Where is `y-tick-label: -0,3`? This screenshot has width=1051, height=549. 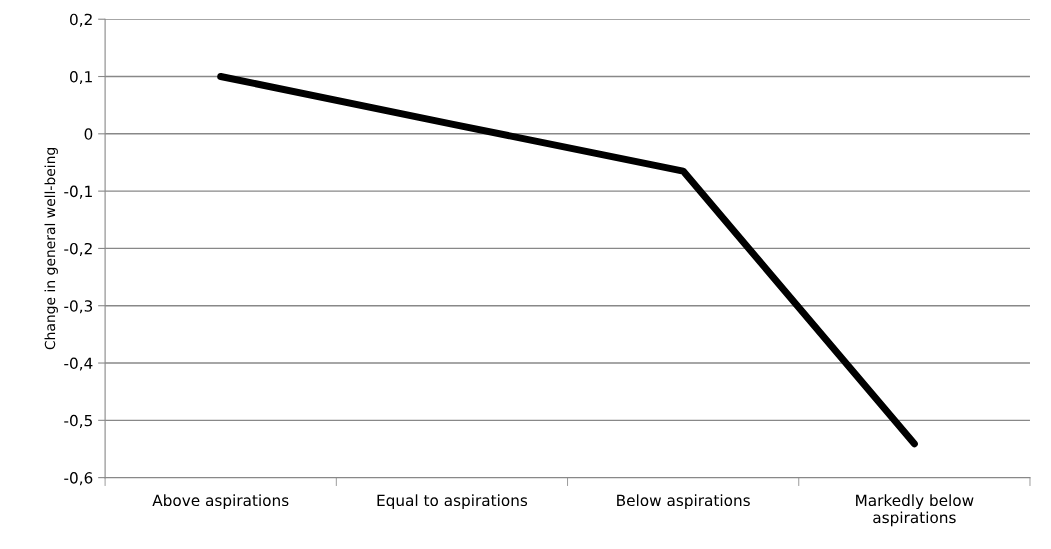
y-tick-label: -0,3 is located at coordinates (78, 307).